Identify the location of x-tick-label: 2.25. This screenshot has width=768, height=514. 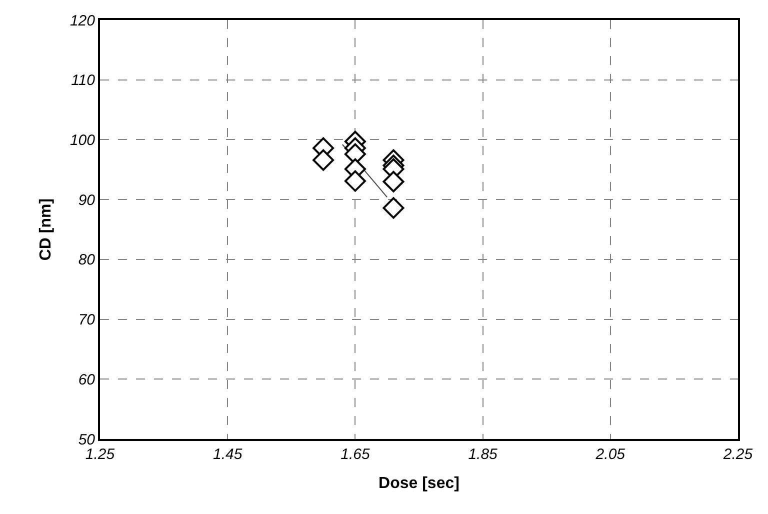
(738, 454).